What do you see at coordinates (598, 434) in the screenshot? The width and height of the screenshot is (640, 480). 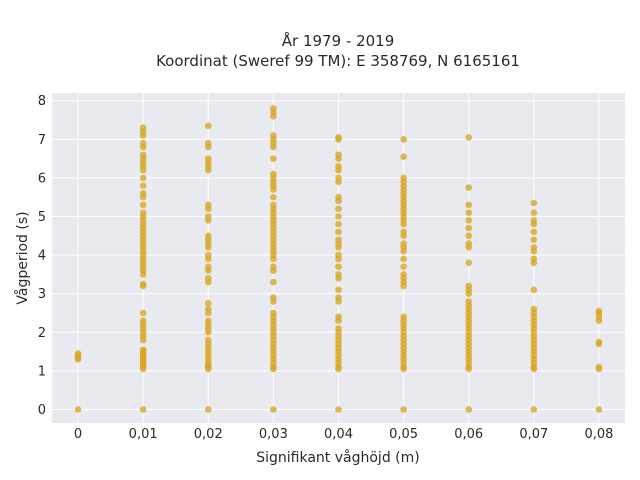 I see `x-tick-label: 0,08` at bounding box center [598, 434].